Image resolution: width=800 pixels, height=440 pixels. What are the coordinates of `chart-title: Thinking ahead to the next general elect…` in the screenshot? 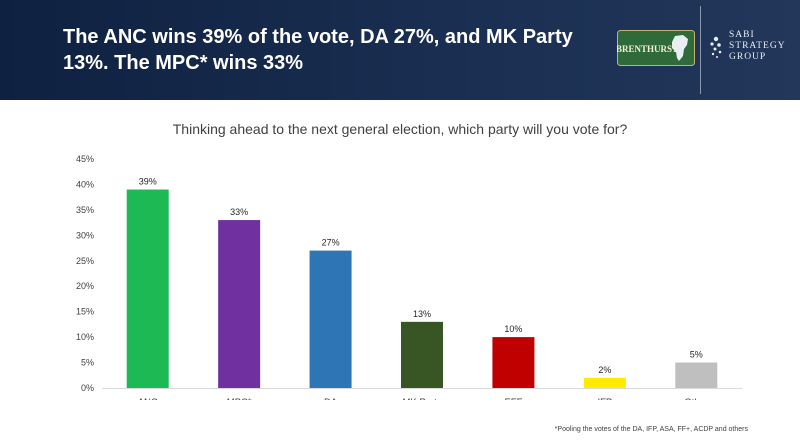 It's located at (400, 129).